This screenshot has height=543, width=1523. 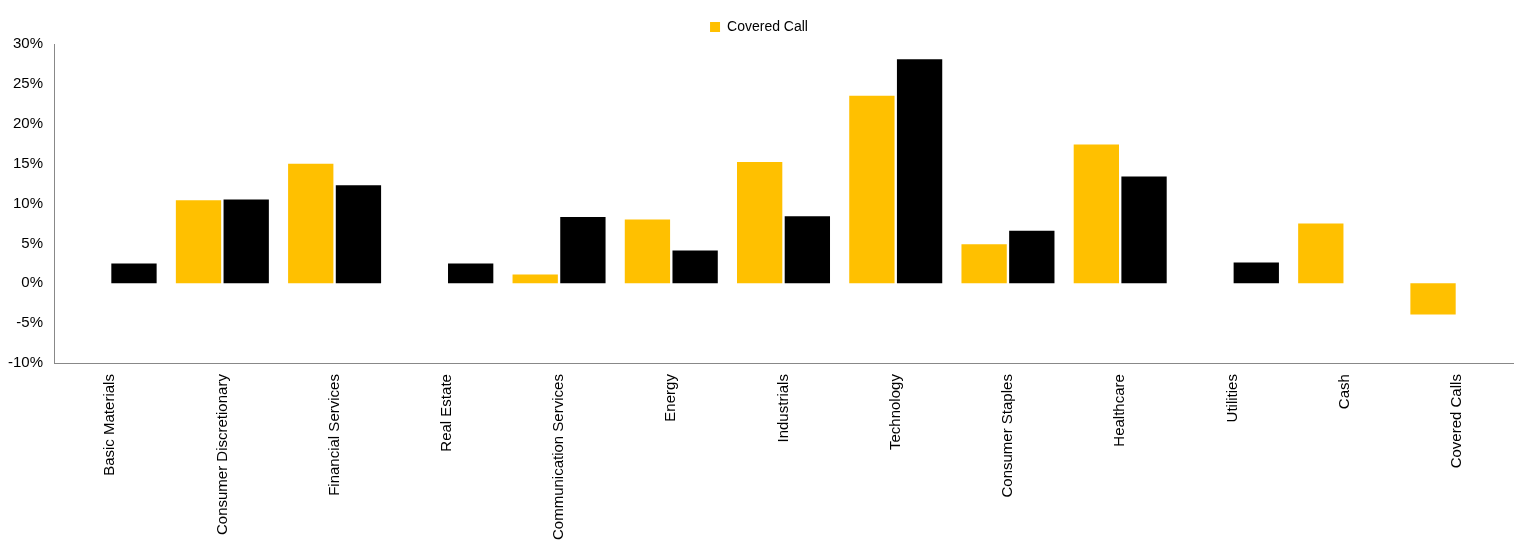 What do you see at coordinates (109, 425) in the screenshot?
I see `x-tick-label: Basic Materials` at bounding box center [109, 425].